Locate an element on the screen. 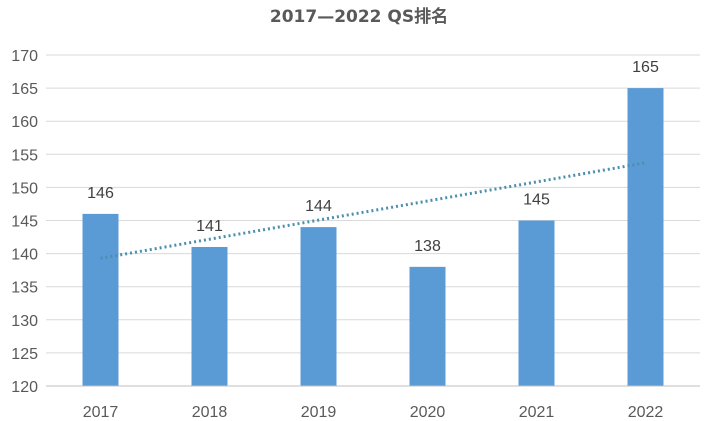  y-tick-label: 135 is located at coordinates (24, 288).